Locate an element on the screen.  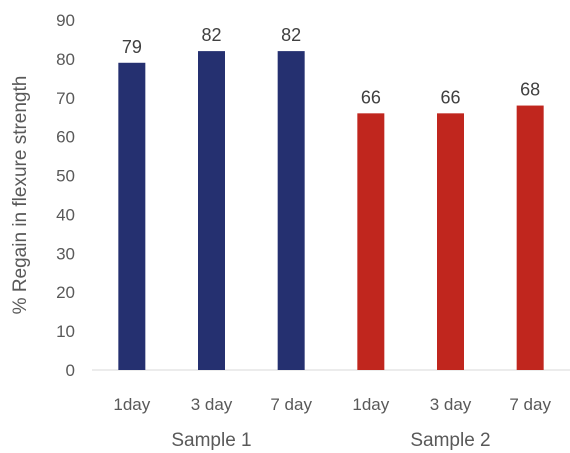
y-tick-label: 30 is located at coordinates (65, 253).